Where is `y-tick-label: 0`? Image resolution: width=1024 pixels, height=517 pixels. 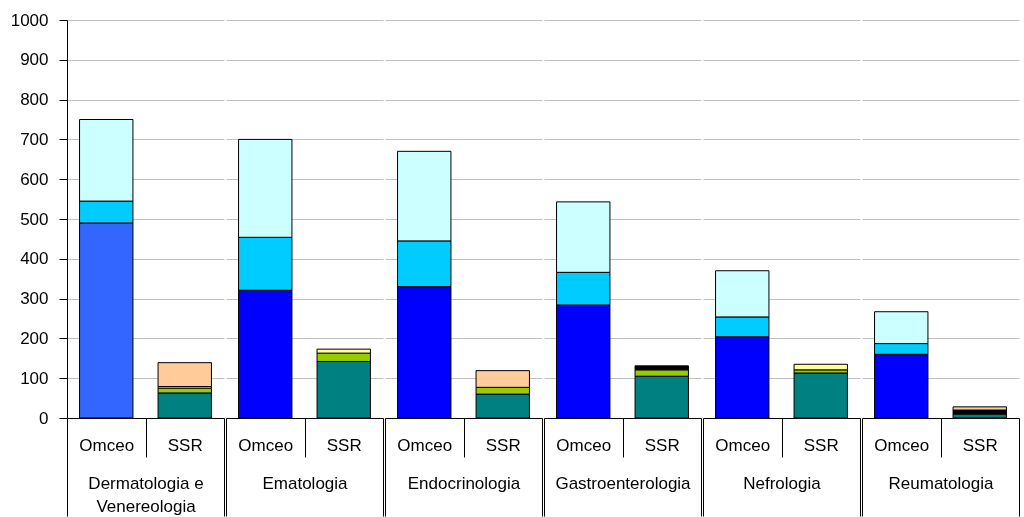 y-tick-label: 0 is located at coordinates (44, 418).